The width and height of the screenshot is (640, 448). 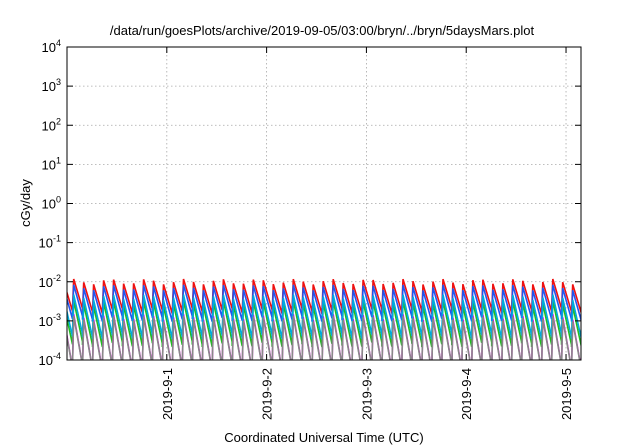 What do you see at coordinates (51, 163) in the screenshot?
I see `y-tick-label: 10¹` at bounding box center [51, 163].